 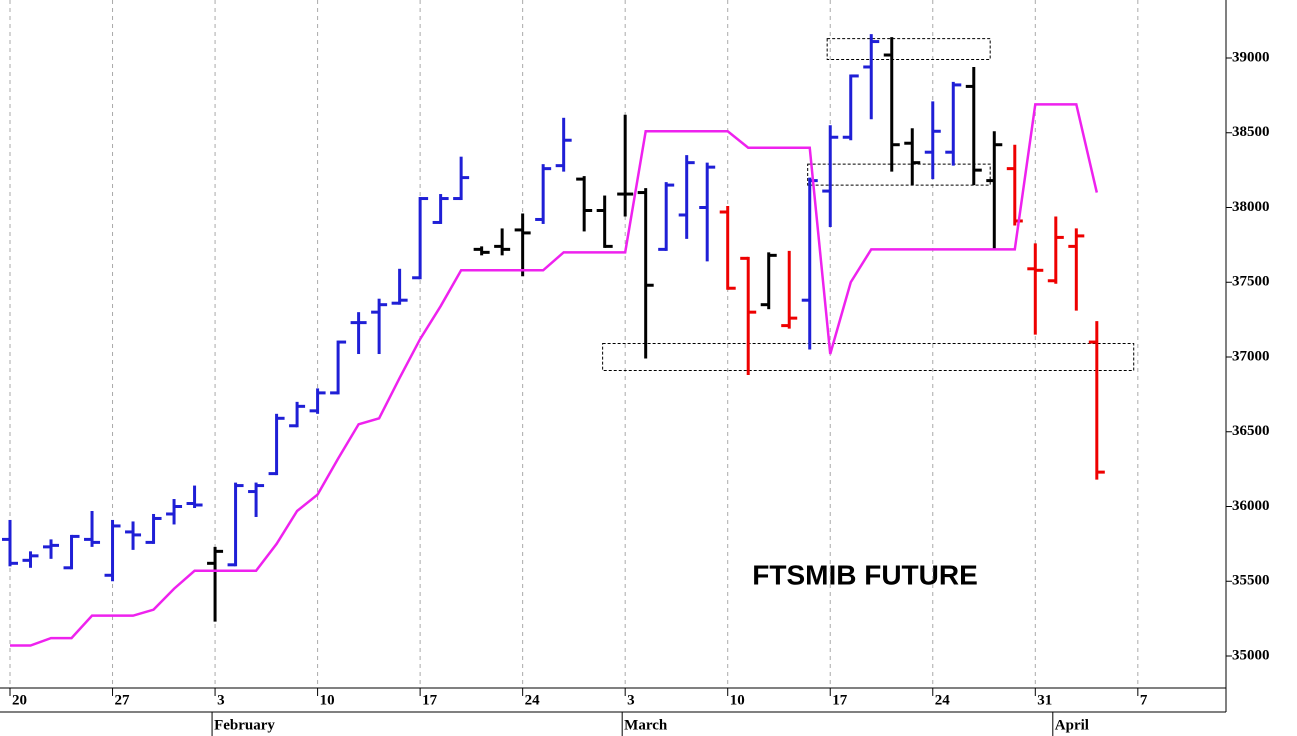 I want to click on month-label: March, so click(x=646, y=725).